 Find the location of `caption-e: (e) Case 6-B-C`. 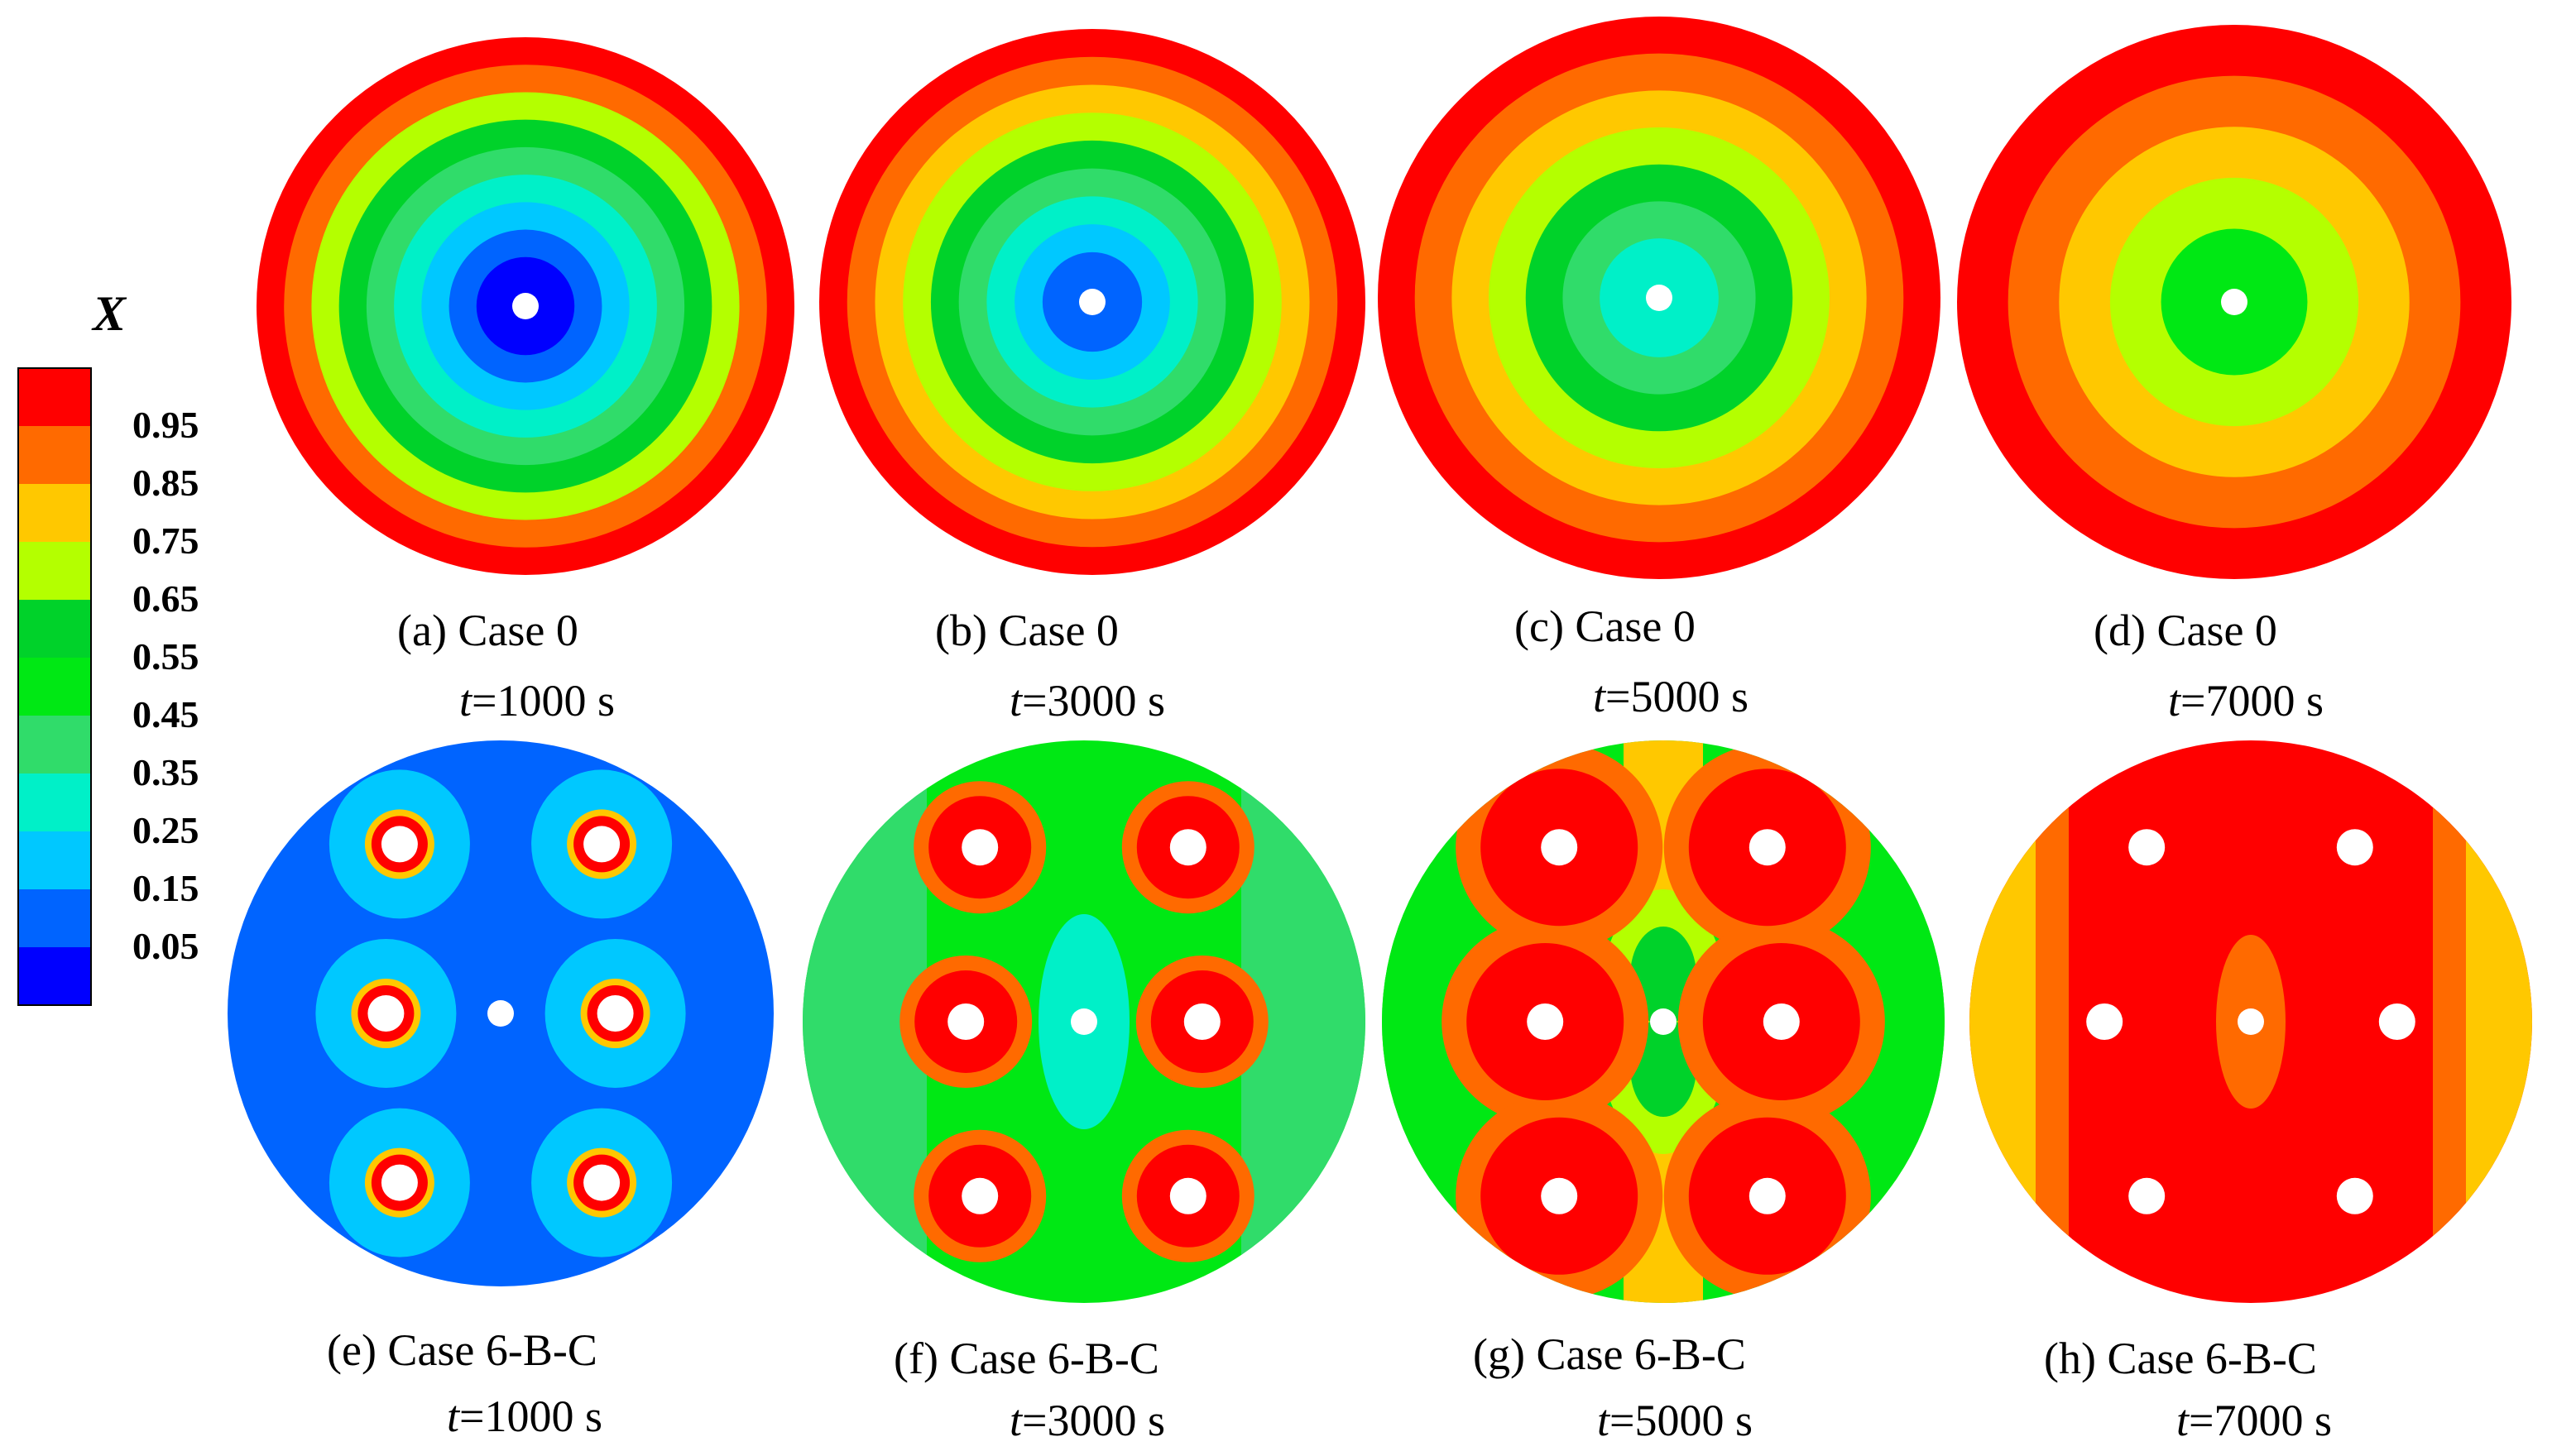

caption-e: (e) Case 6-B-C is located at coordinates (462, 1350).